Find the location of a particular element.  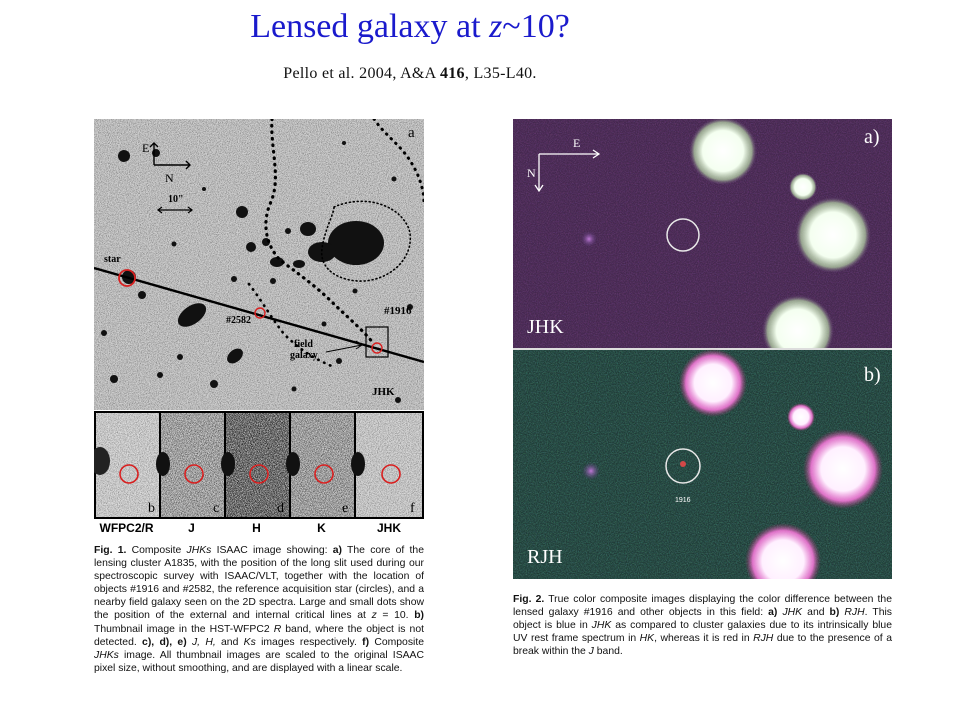

thumbnail-d-letter: d is located at coordinates (280, 508).